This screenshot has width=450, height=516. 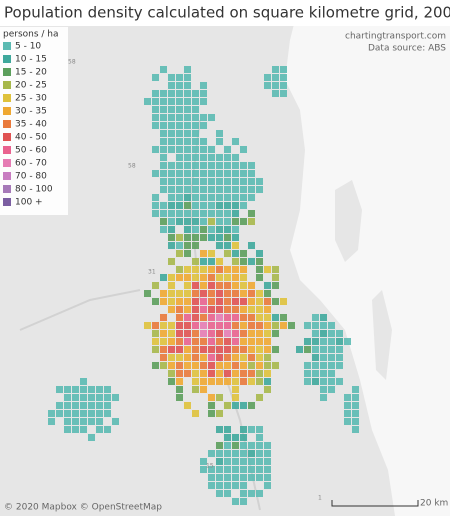 What do you see at coordinates (31, 138) in the screenshot?
I see `legend-label: 40 - 50` at bounding box center [31, 138].